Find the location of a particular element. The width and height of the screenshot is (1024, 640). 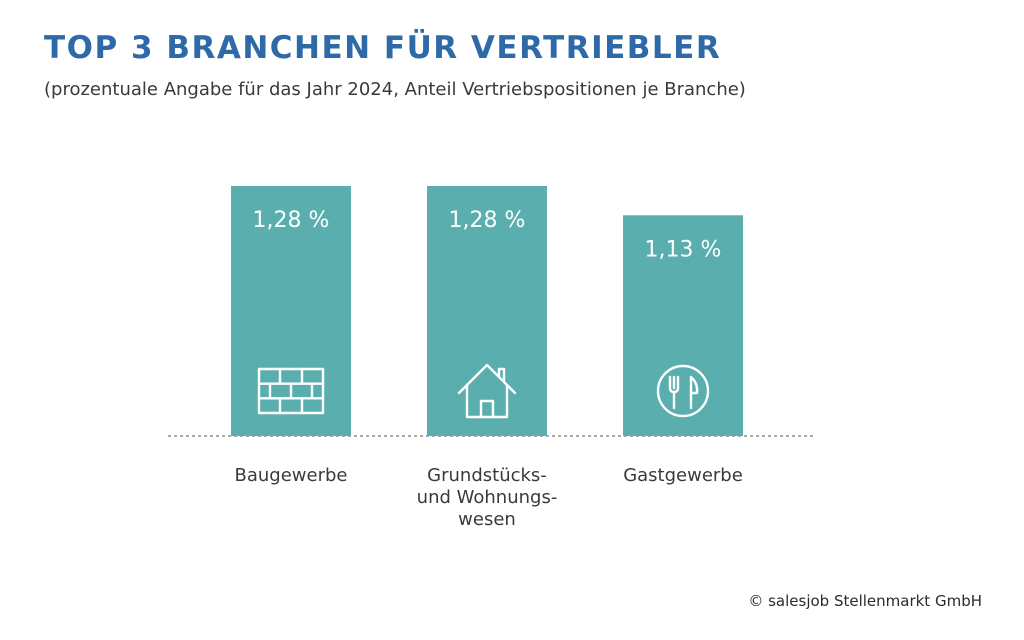

fork-knife-plate-icon is located at coordinates (683, 391).